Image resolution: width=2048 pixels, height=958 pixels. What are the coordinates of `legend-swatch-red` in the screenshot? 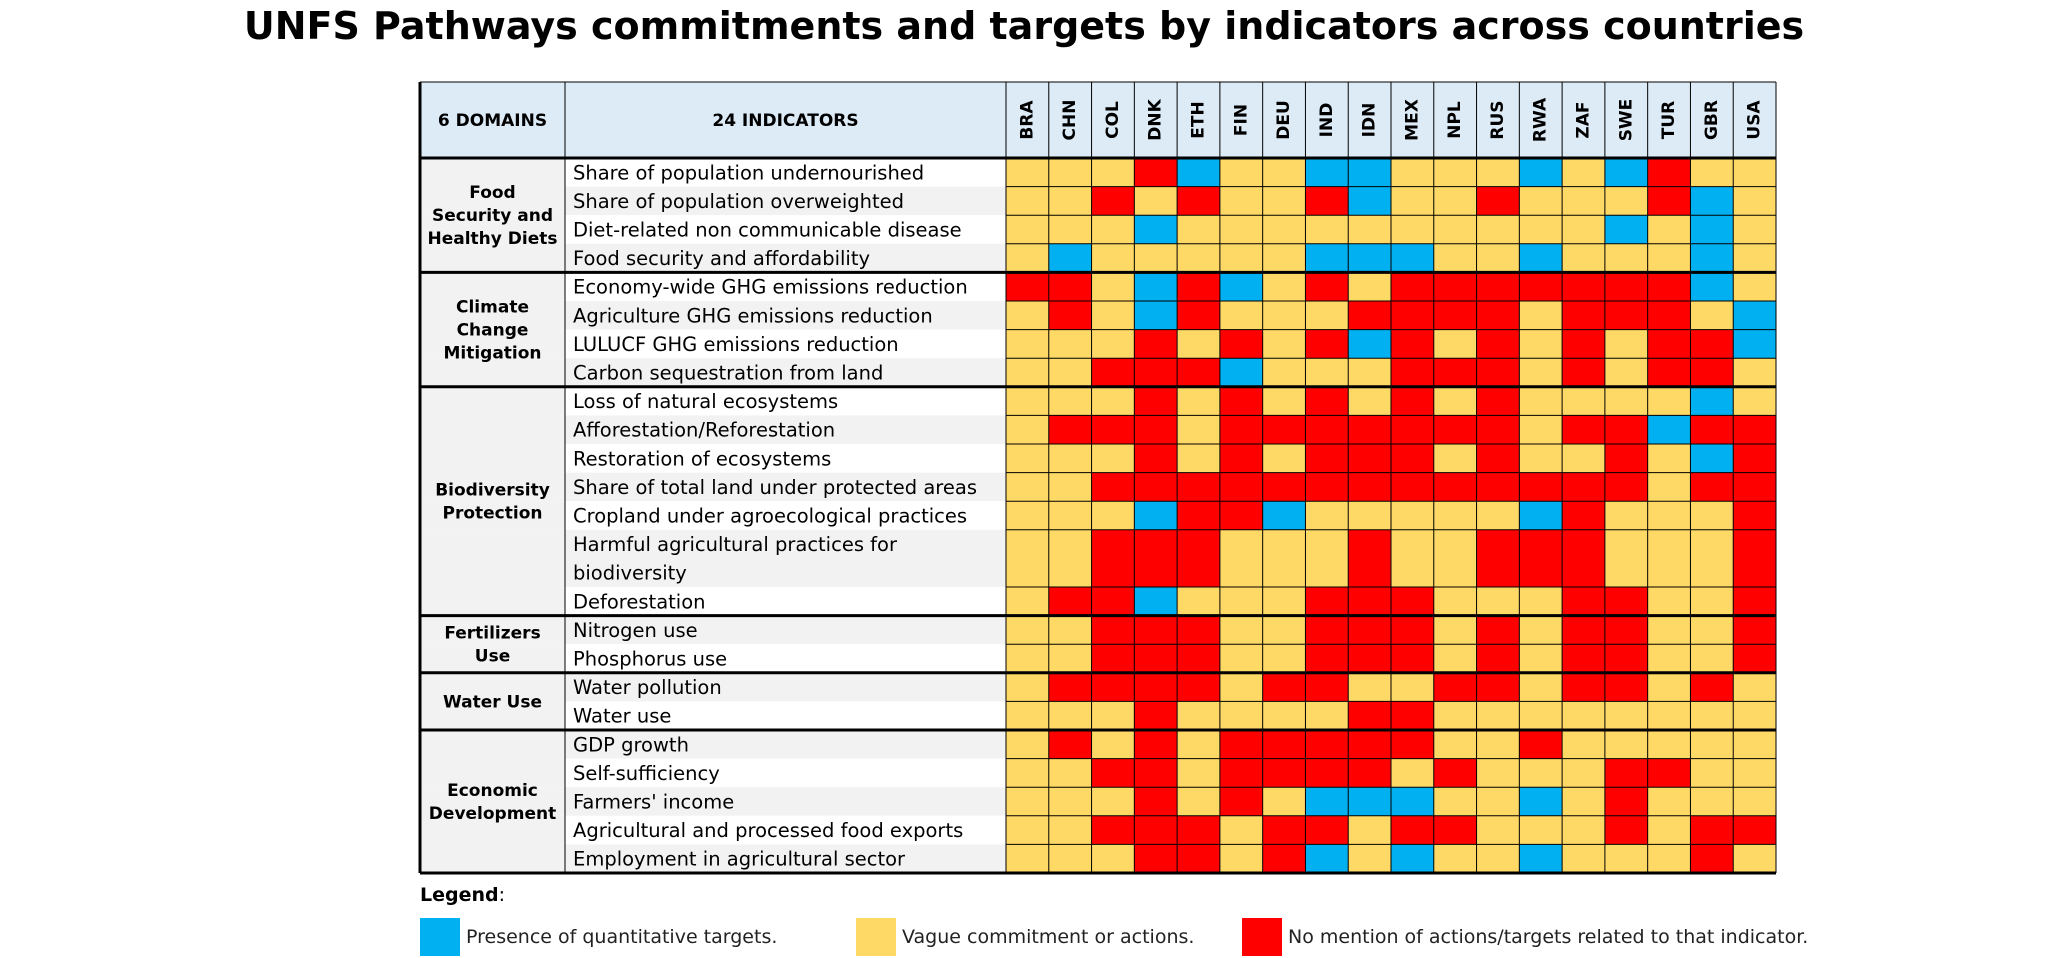 It's located at (1262, 937).